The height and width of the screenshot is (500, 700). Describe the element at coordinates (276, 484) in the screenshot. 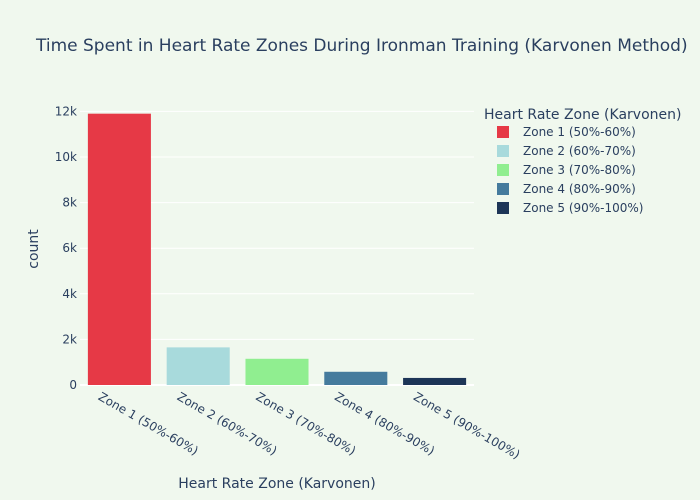

I see `x-axis-title: Heart Rate Zone (Karvonen)` at that location.